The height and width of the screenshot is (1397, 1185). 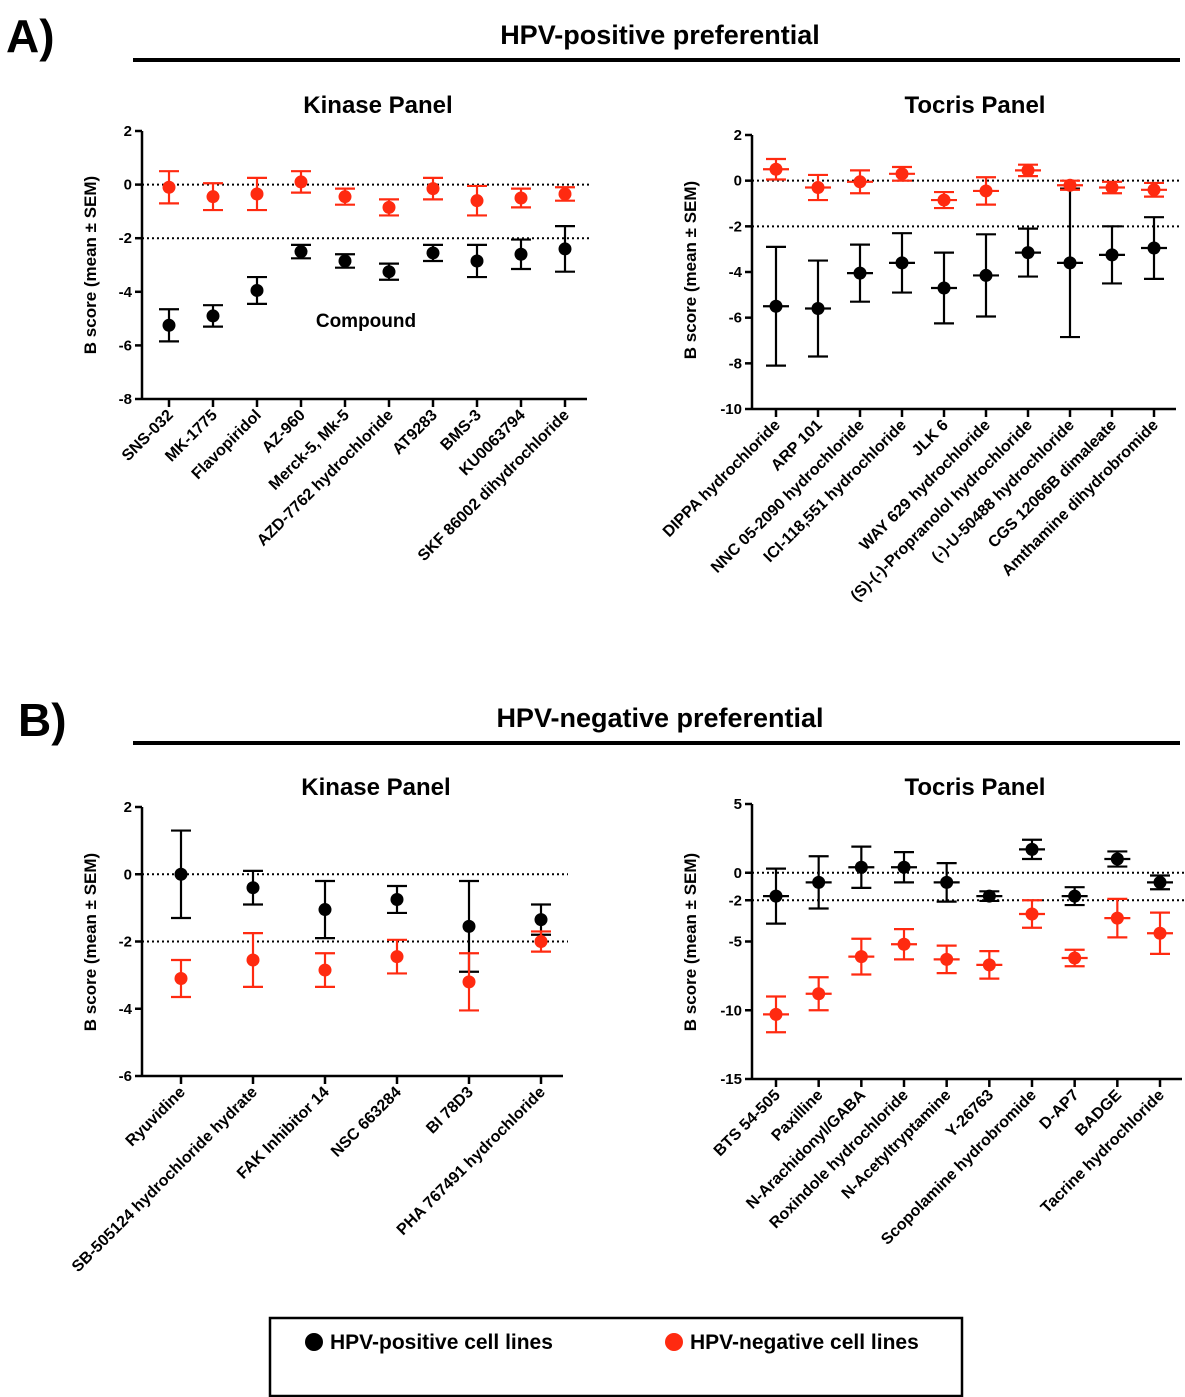 I want to click on x-tick-label: BTS 54-505, so click(x=747, y=1123).